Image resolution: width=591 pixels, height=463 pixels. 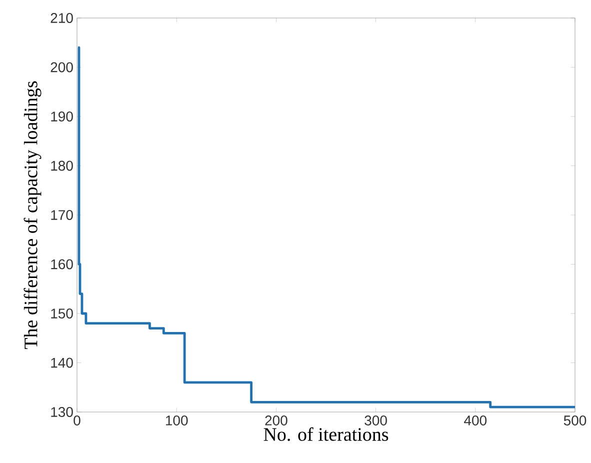 I want to click on y-tick-label: 180, so click(x=62, y=165).